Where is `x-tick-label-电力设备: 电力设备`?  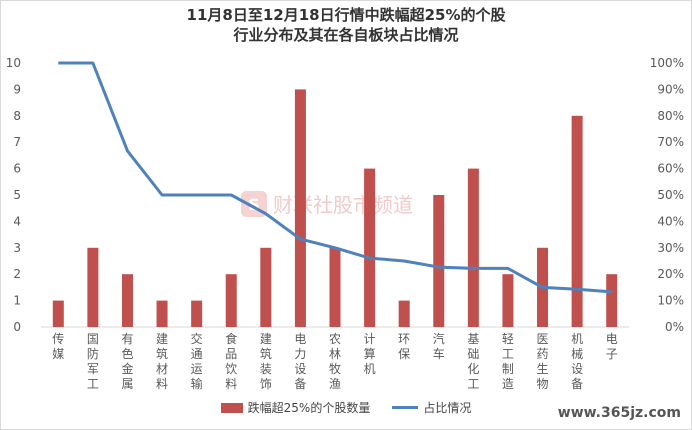 x-tick-label-电力设备: 电力设备 is located at coordinates (300, 361).